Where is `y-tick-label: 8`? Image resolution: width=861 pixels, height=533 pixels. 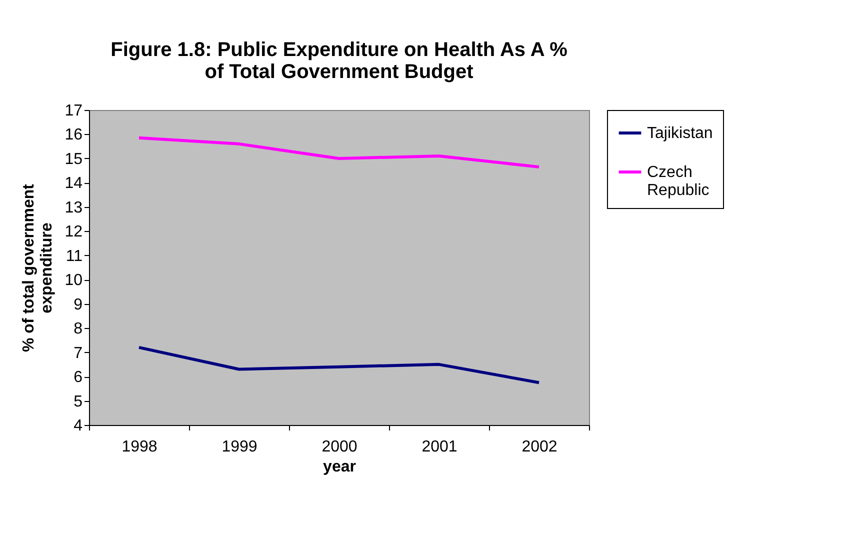 y-tick-label: 8 is located at coordinates (78, 329).